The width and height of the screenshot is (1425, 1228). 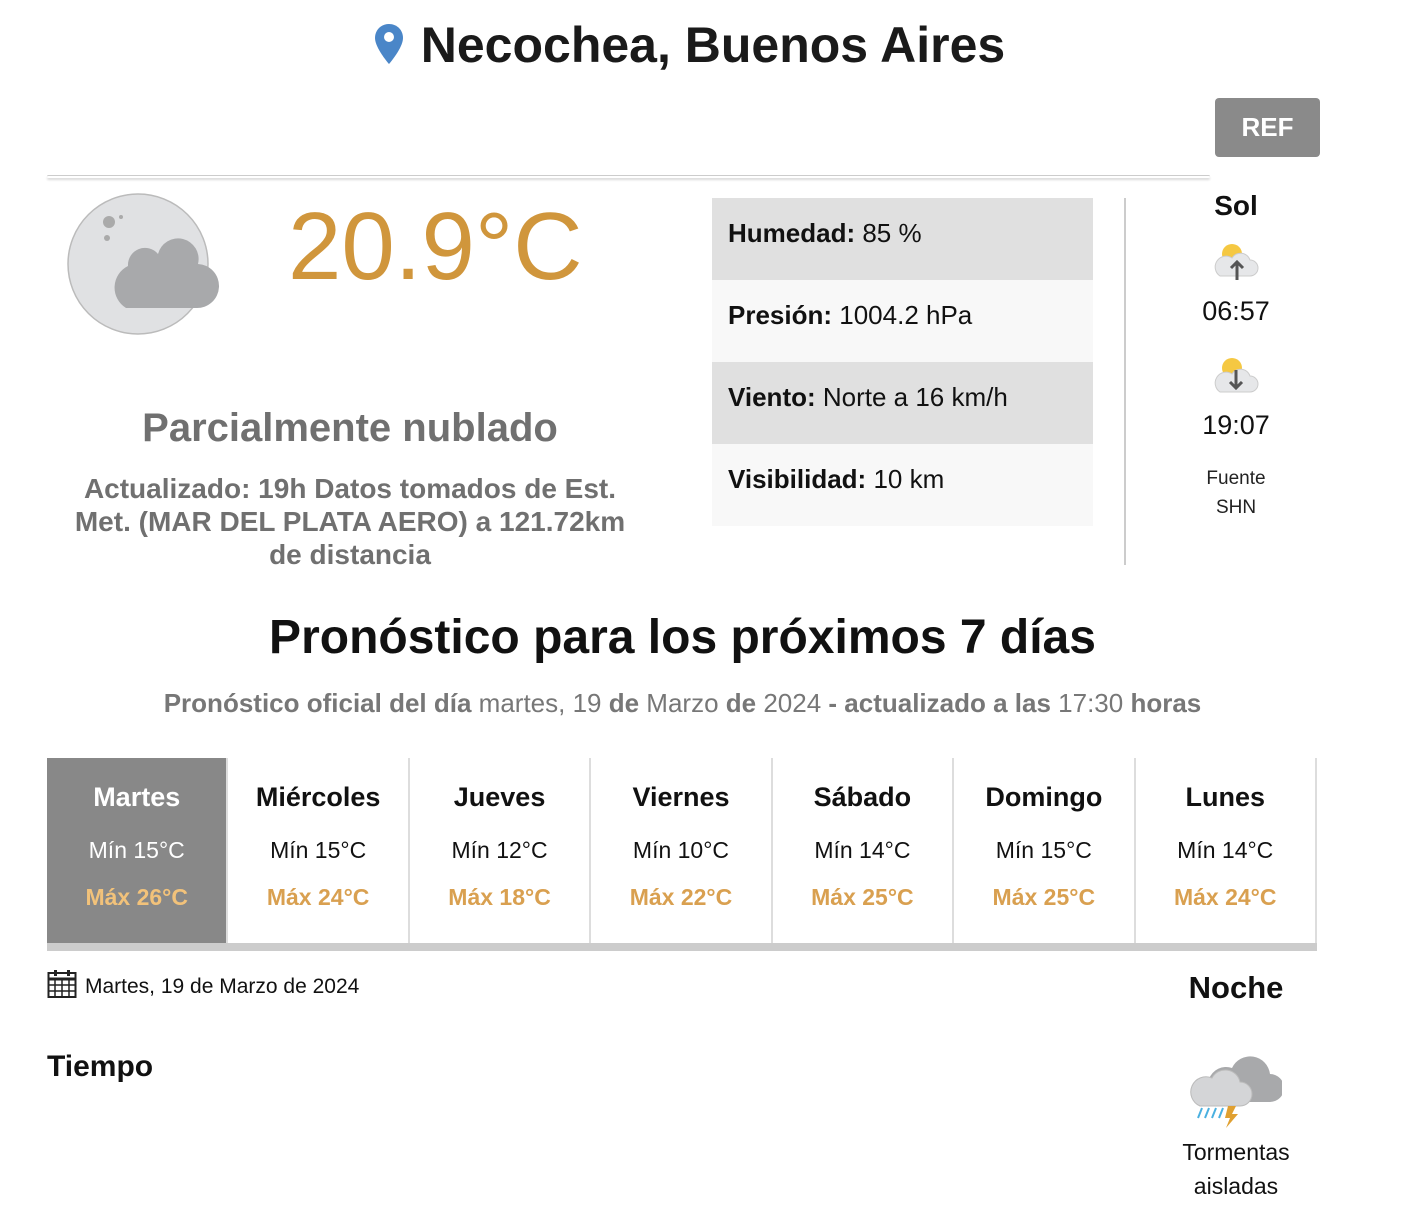 I want to click on label: Visibilidad:, so click(x=797, y=479).